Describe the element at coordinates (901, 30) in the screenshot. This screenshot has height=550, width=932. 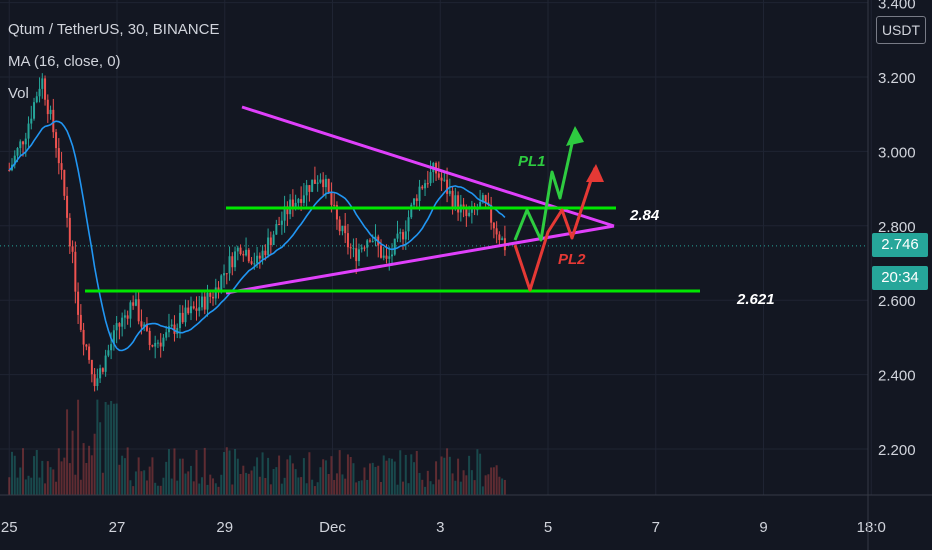
I see `currency-unit-button: USDT` at that location.